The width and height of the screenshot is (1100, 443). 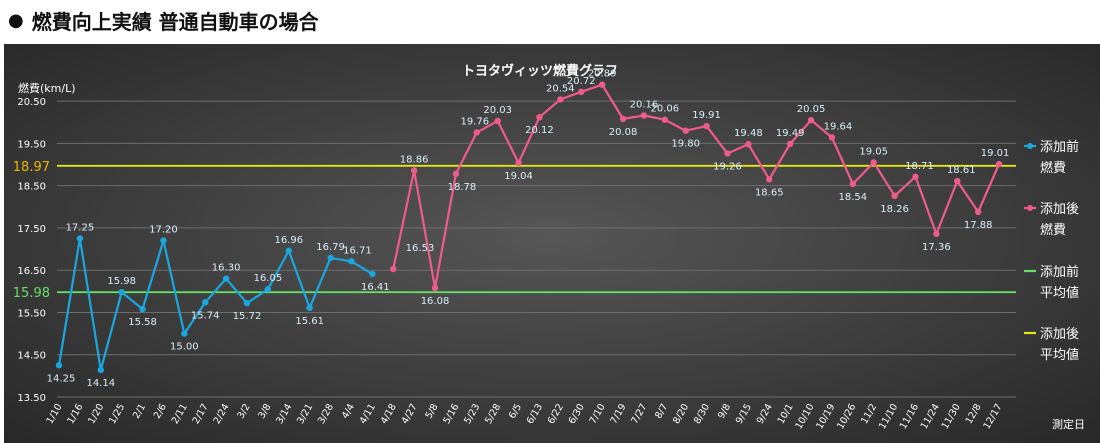 What do you see at coordinates (31, 271) in the screenshot?
I see `y-tick-label: 16.50` at bounding box center [31, 271].